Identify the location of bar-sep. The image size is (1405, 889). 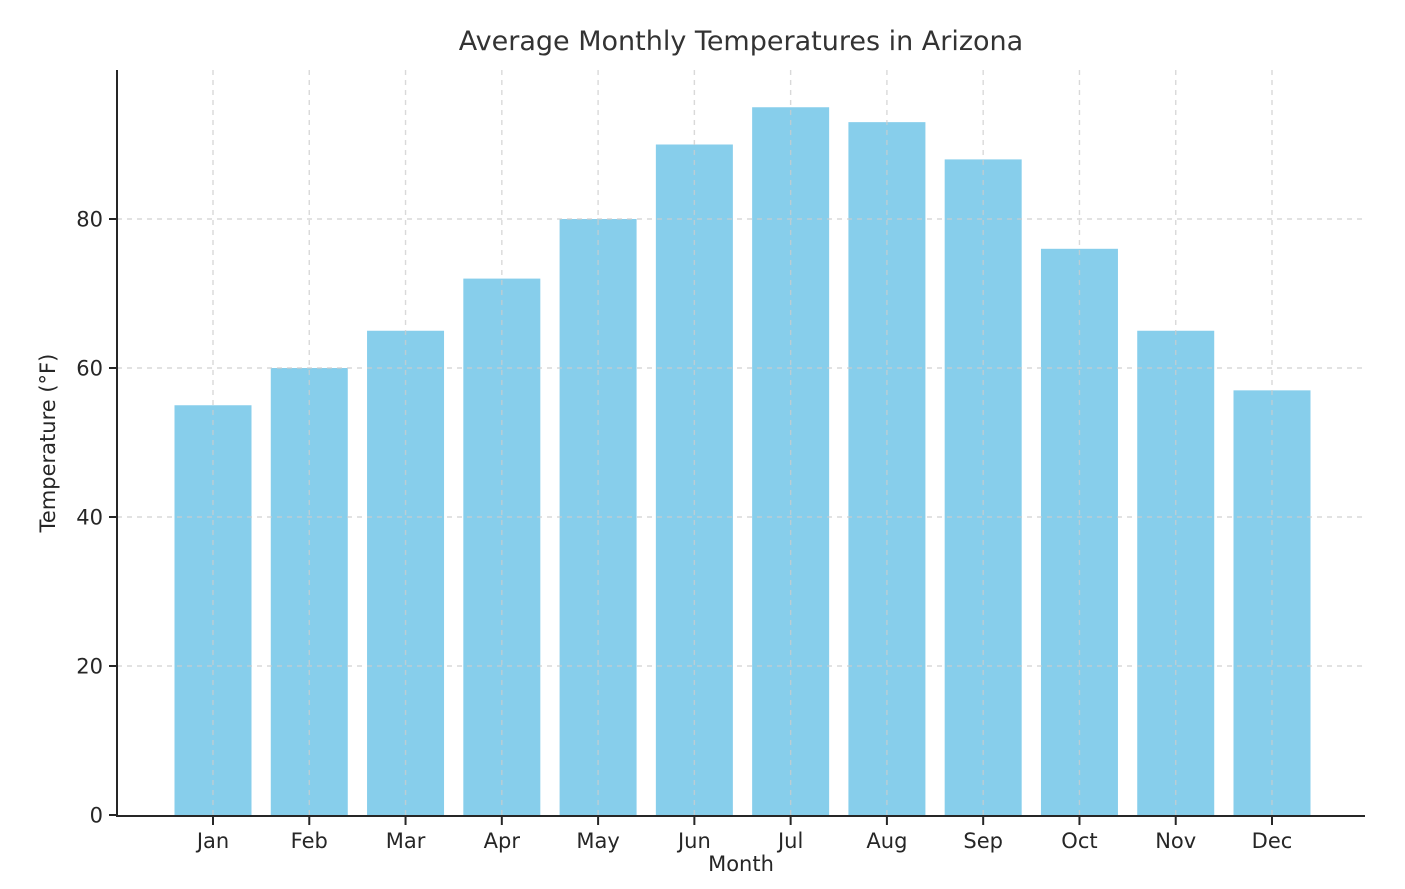
(983, 487).